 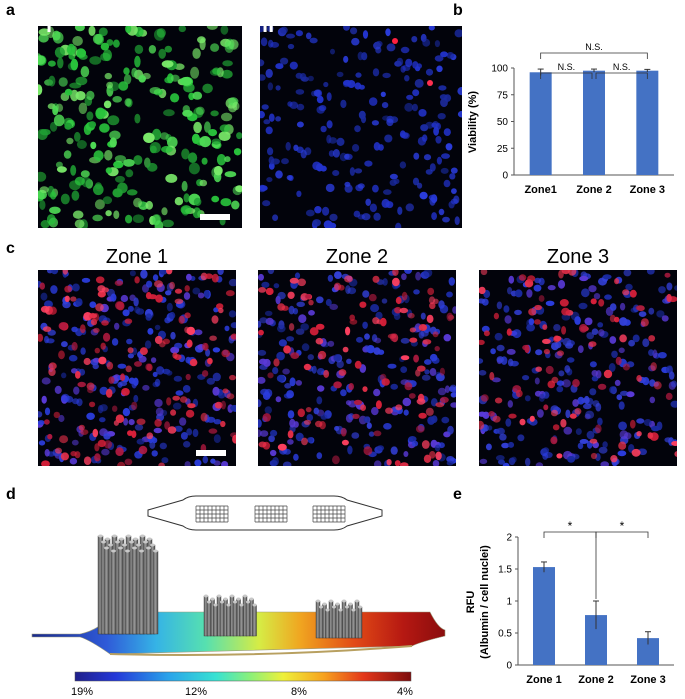 What do you see at coordinates (137, 368) in the screenshot?
I see `zone-1-micrograph` at bounding box center [137, 368].